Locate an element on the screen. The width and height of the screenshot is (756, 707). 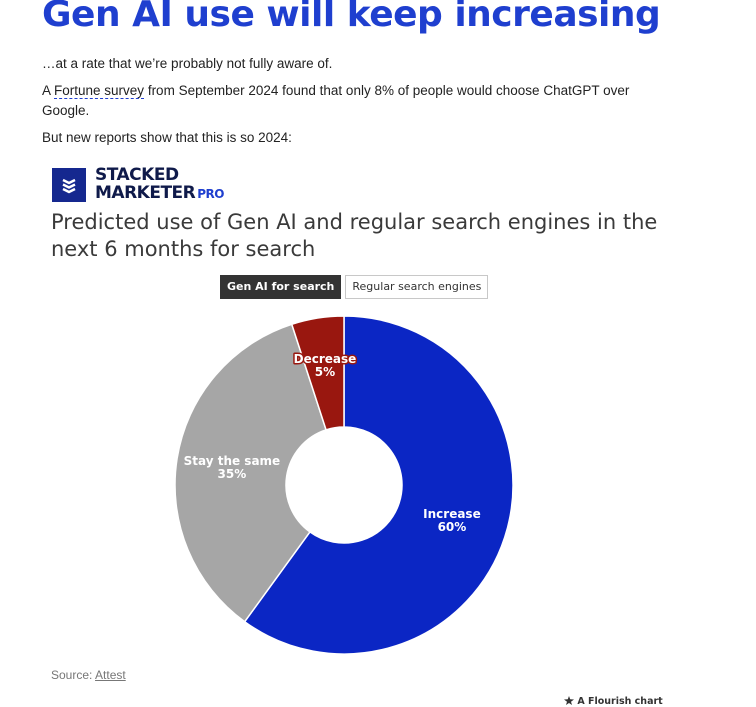
logo-wordmark: STACKED MARKETER PRO is located at coordinates (159, 184).